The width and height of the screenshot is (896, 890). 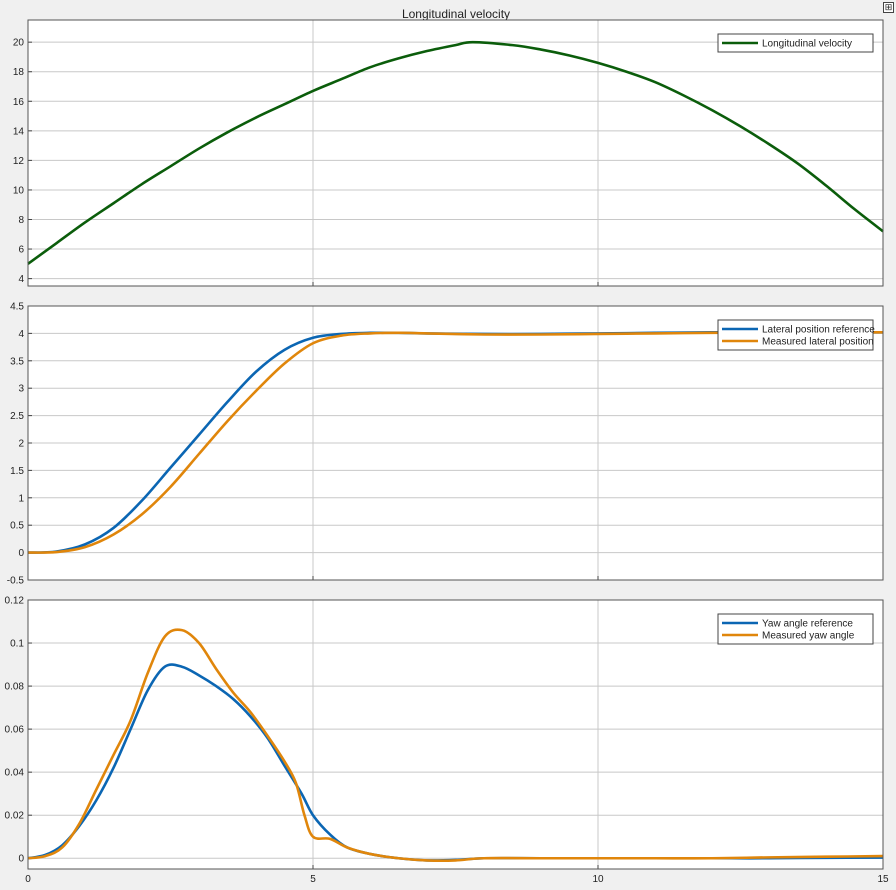 I want to click on legend-label: Measured yaw angle, so click(x=808, y=636).